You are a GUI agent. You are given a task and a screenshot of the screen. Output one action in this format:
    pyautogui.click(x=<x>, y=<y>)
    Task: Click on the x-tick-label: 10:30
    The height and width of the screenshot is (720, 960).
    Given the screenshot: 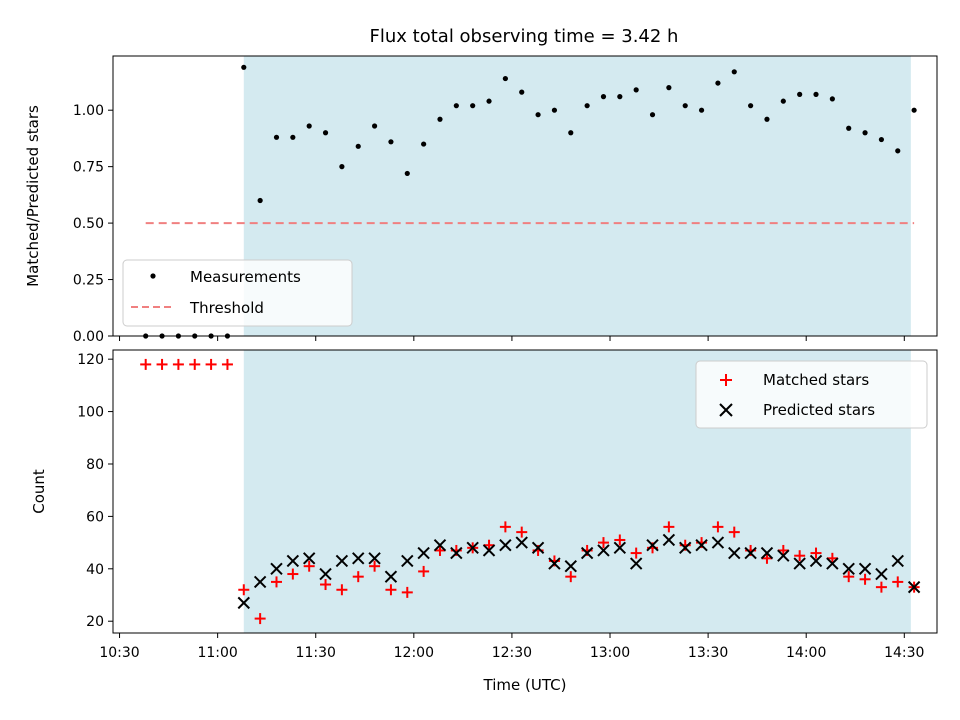 What is the action you would take?
    pyautogui.click(x=119, y=653)
    